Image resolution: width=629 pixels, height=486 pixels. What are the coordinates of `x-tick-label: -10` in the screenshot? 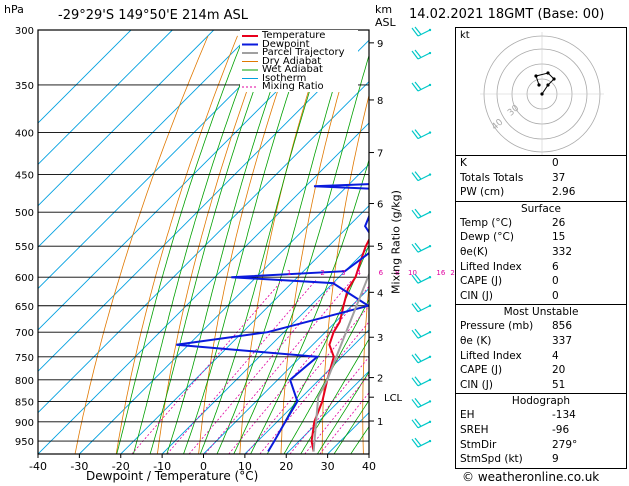 It's located at (162, 466).